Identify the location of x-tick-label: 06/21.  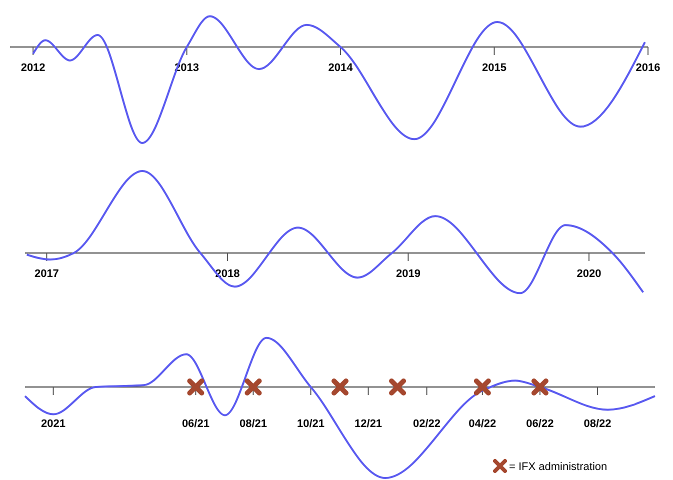
(196, 424).